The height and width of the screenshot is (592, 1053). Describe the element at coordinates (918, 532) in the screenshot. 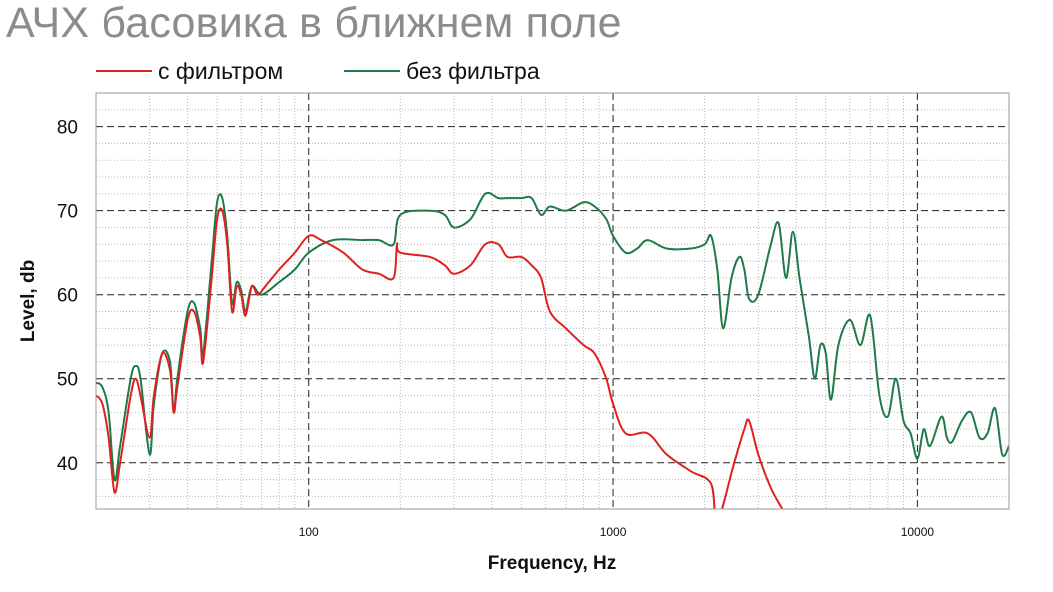

I see `x-tick-label: 10000` at that location.